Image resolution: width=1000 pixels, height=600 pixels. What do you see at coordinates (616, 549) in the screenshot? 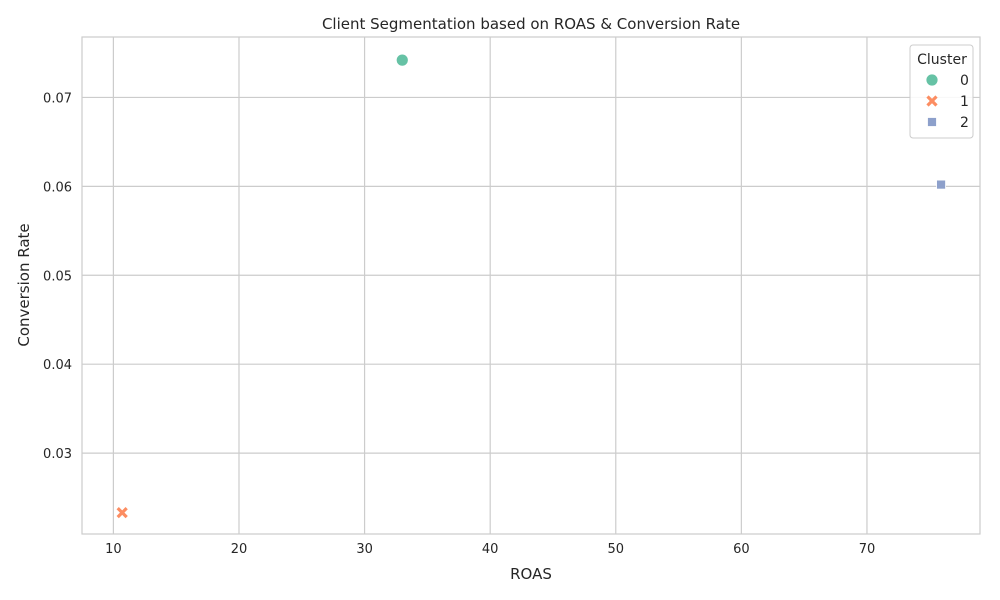
I see `x-tick-label: 50` at bounding box center [616, 549].